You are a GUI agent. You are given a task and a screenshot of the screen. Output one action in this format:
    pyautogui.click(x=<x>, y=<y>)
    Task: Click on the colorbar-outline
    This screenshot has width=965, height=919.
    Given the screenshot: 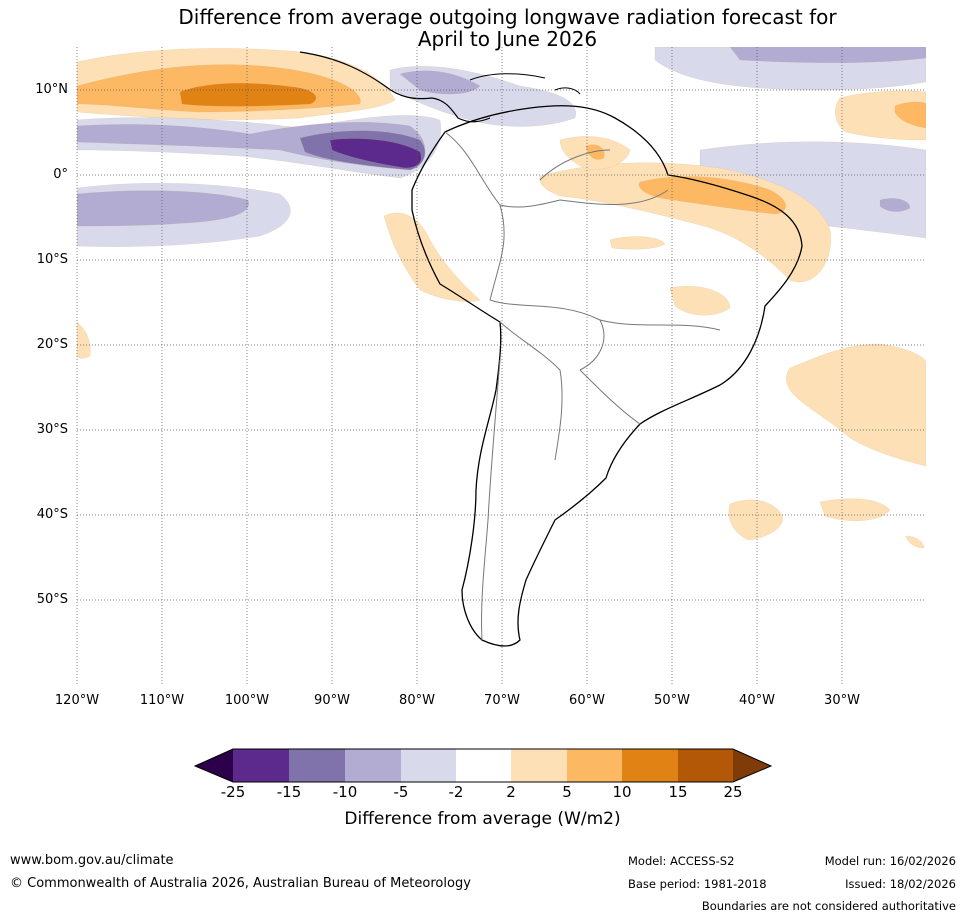 What is the action you would take?
    pyautogui.click(x=483, y=765)
    